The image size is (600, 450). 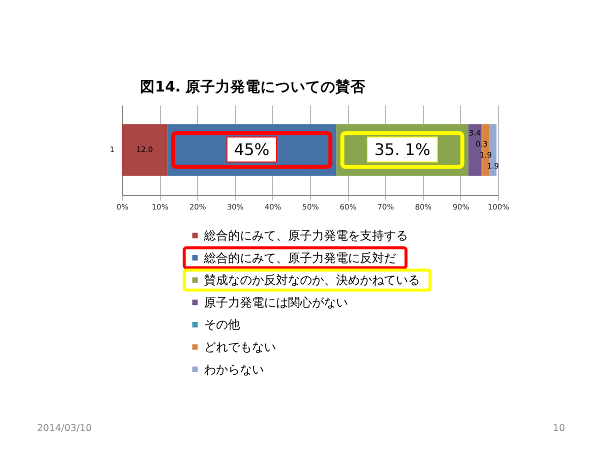 What do you see at coordinates (253, 87) in the screenshot?
I see `chart-title: 図14. 原子力発電についての賛否` at bounding box center [253, 87].